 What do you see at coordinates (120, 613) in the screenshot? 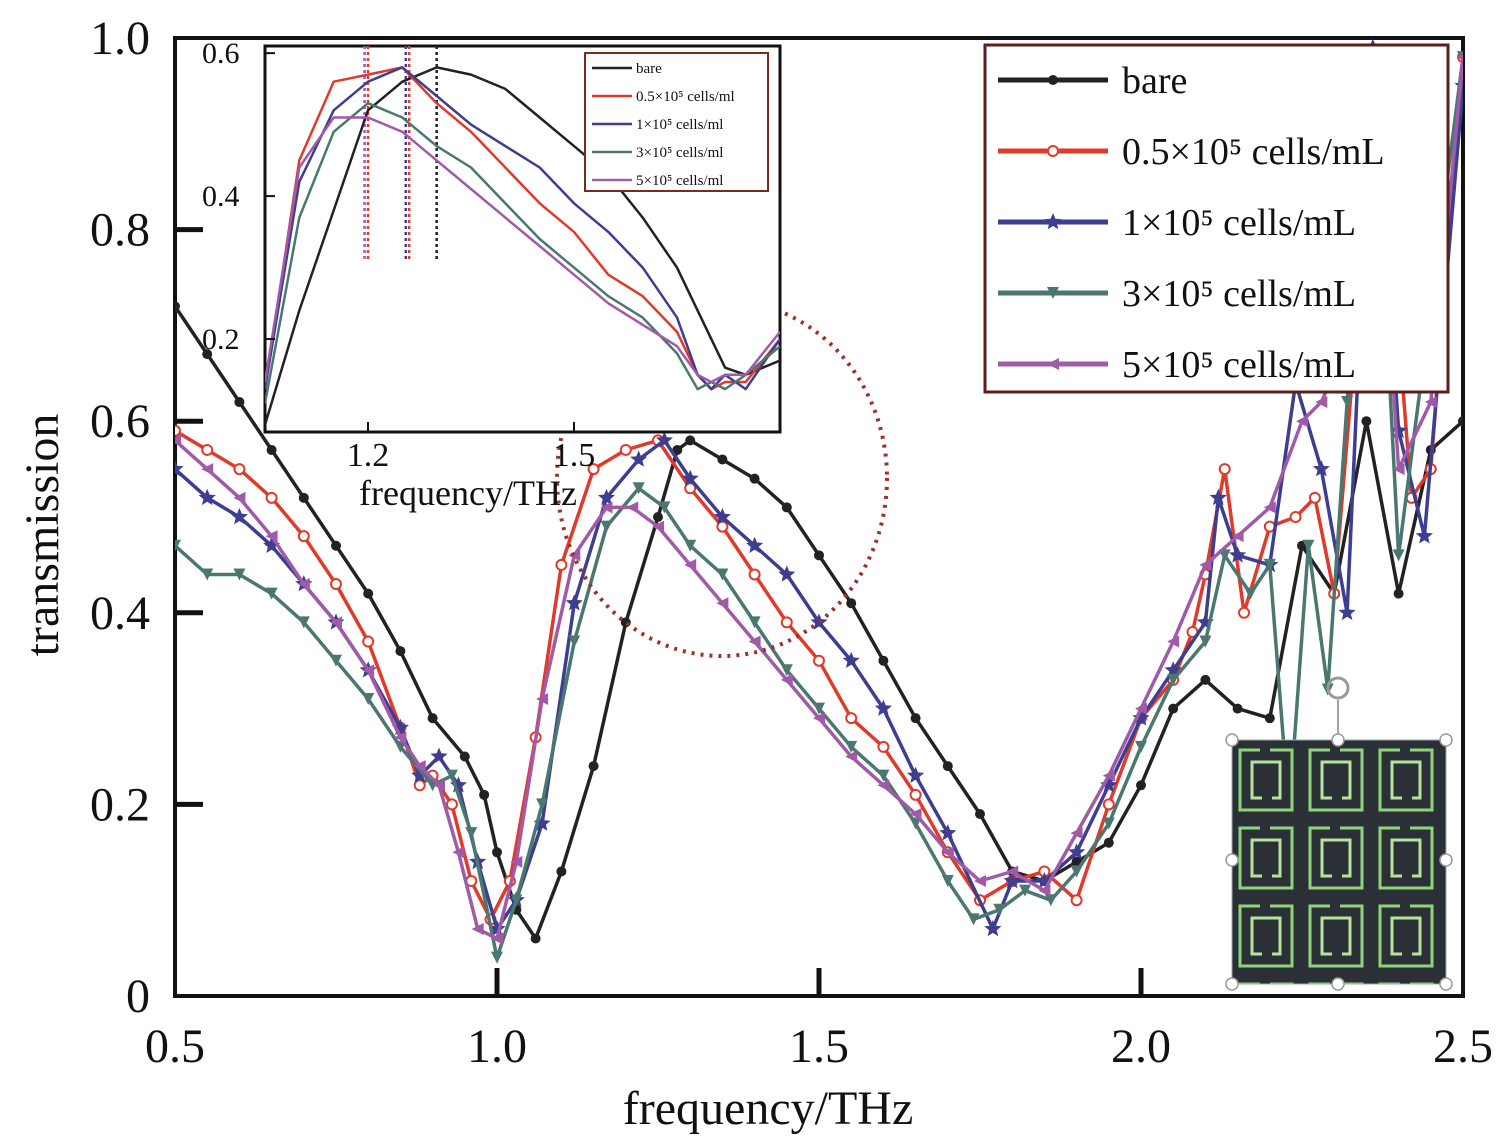
I see `y-tick-label: 0.4` at bounding box center [120, 613].